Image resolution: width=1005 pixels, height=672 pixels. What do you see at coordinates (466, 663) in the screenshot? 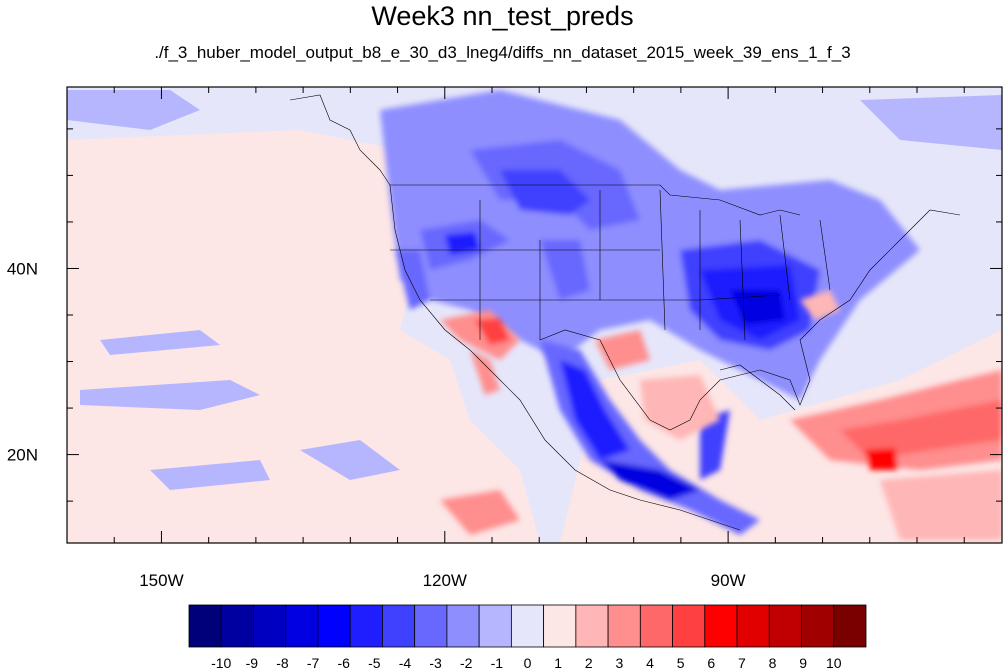
I see `colorbar-tick-label: -2` at bounding box center [466, 663].